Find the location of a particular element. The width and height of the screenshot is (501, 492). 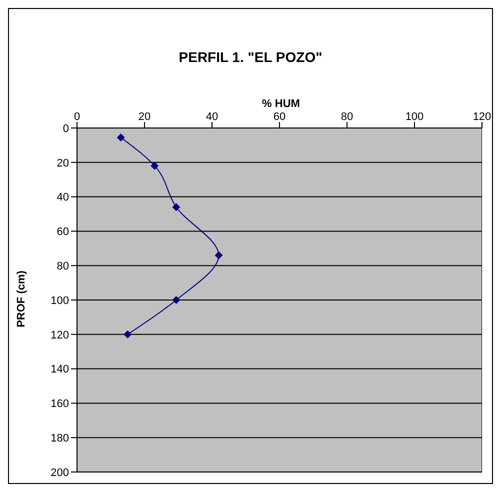

x-tick-label: 0 is located at coordinates (77, 117).